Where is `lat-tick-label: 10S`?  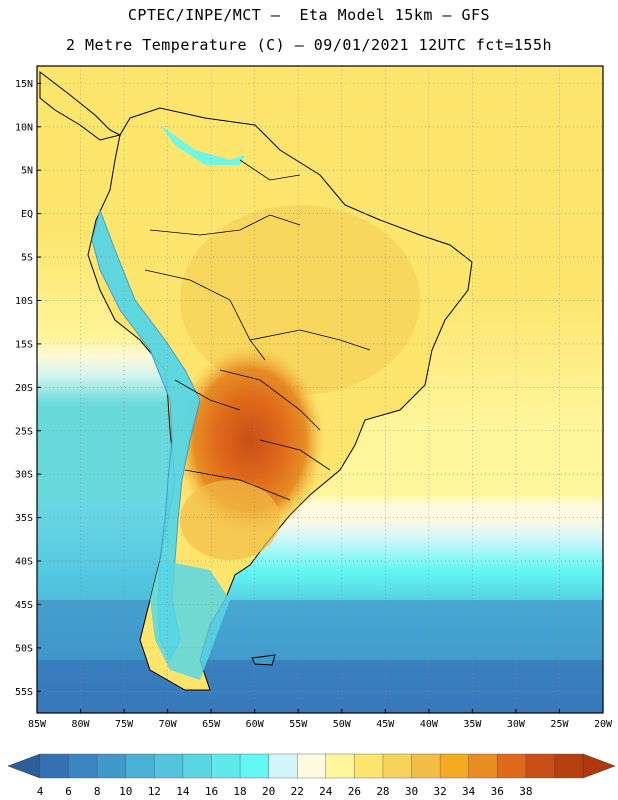 lat-tick-label: 10S is located at coordinates (24, 301).